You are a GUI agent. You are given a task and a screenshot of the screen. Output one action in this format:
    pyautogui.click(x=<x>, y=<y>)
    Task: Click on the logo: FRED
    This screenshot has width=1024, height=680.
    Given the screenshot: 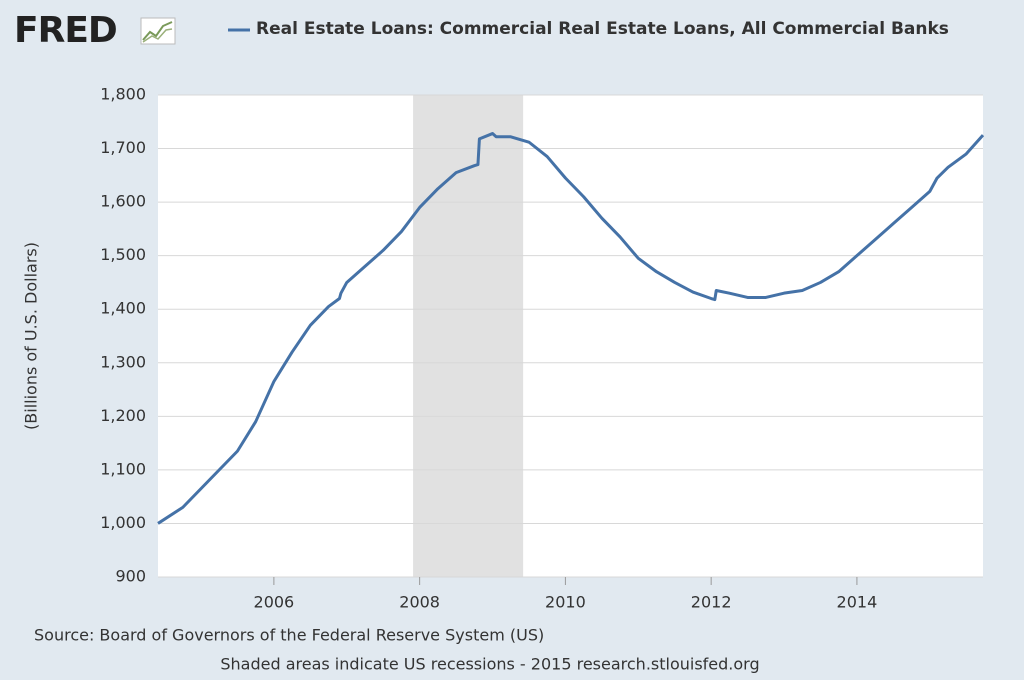 What is the action you would take?
    pyautogui.click(x=66, y=30)
    